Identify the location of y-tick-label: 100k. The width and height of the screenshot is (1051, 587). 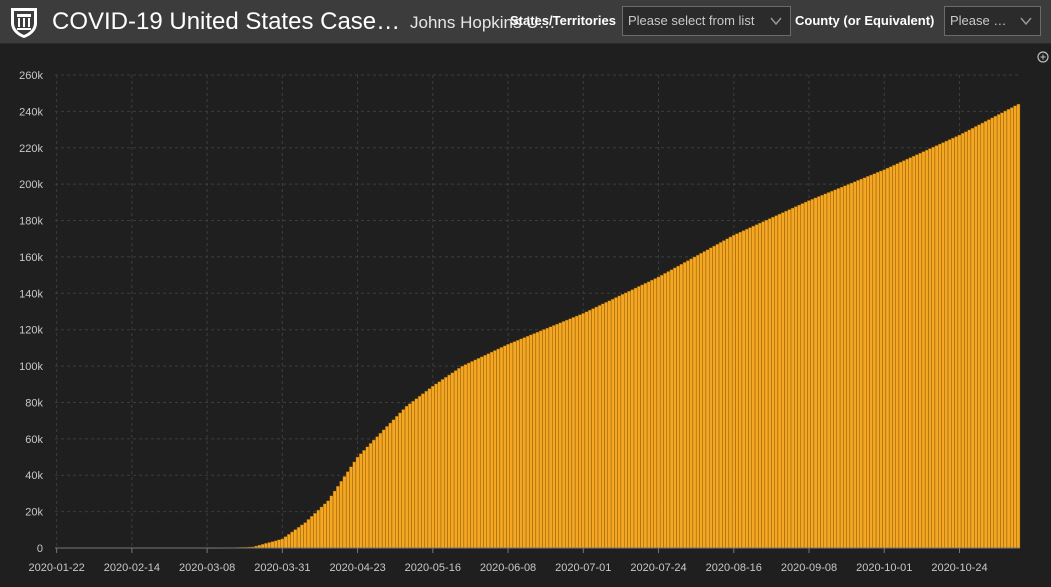
(31, 367).